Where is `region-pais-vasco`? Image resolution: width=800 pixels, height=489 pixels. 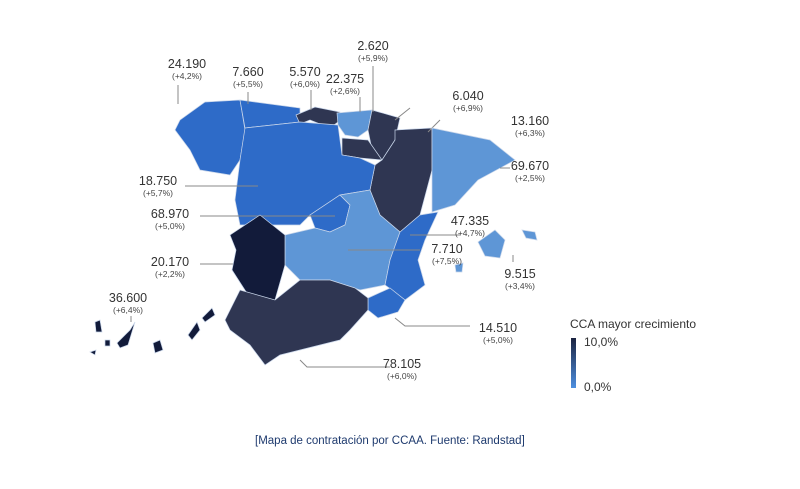
region-pais-vasco is located at coordinates (354, 123).